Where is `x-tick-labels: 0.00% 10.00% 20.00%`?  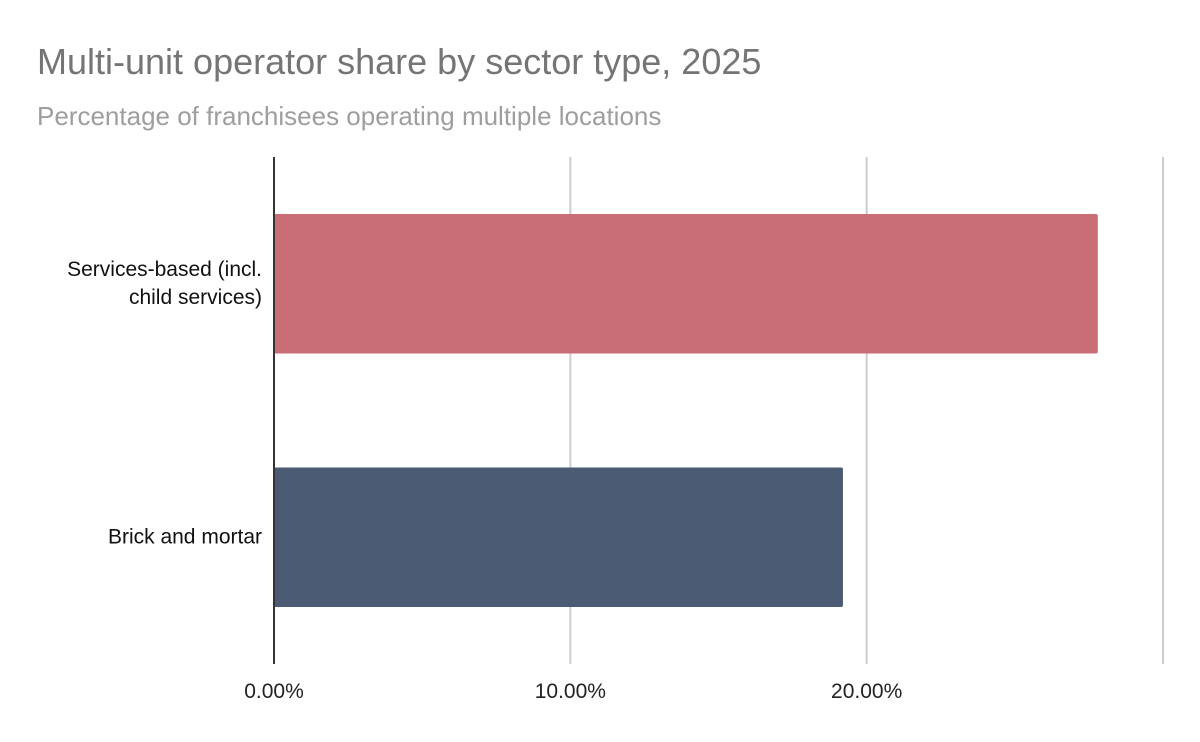
x-tick-labels: 0.00% 10.00% 20.00% is located at coordinates (573, 691).